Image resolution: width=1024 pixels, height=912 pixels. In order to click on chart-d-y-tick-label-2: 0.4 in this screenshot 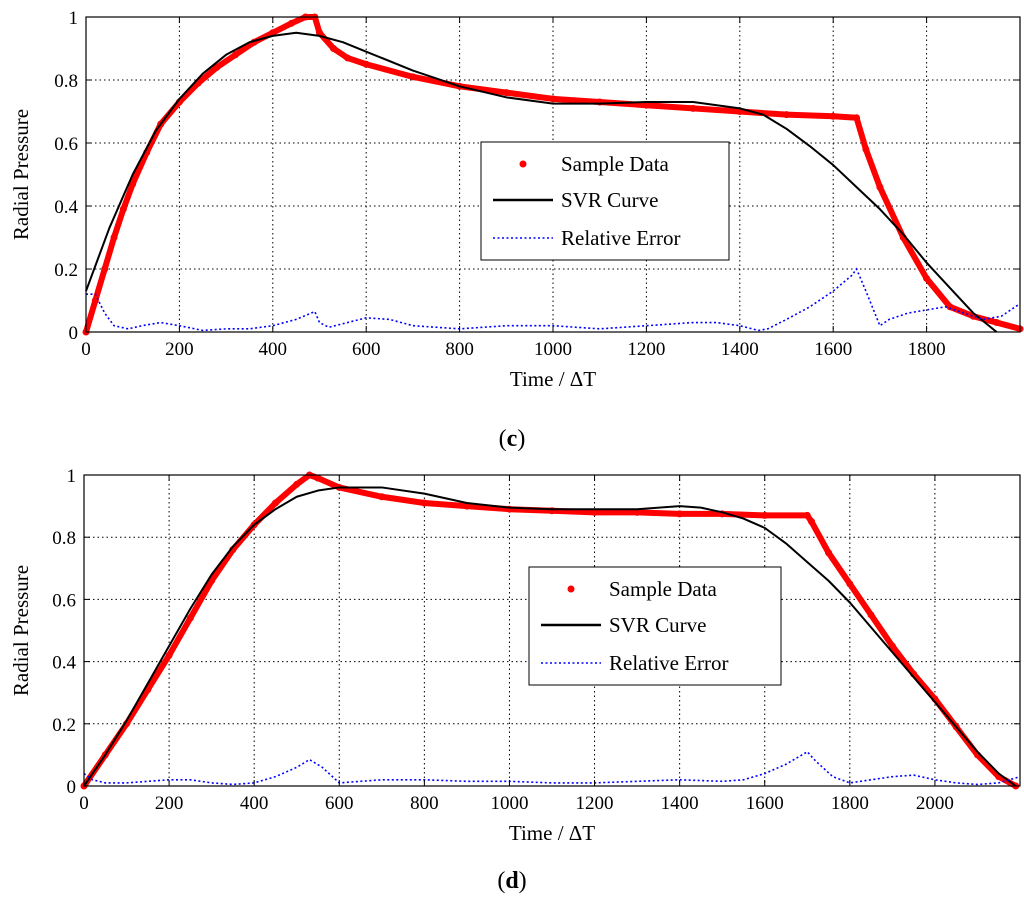, I will do `click(64, 663)`.